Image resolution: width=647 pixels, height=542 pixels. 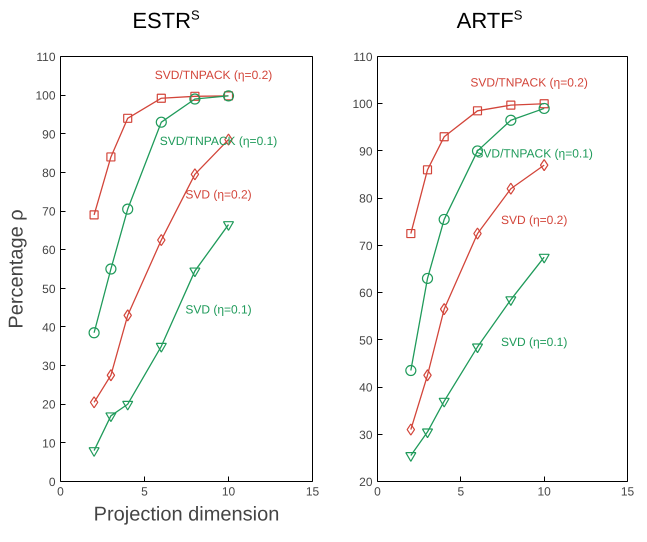 I want to click on chart-title: ARTF$^{S}$, so click(x=490, y=20).